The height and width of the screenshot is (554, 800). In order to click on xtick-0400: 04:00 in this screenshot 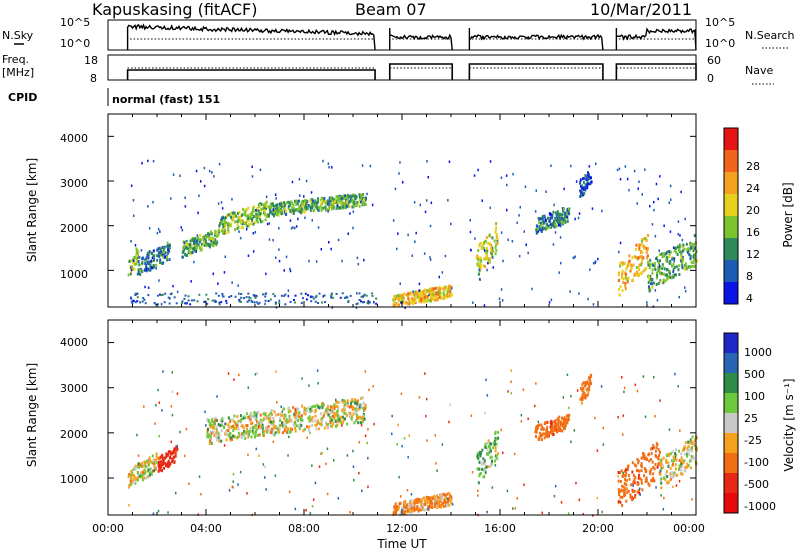, I will do `click(206, 528)`.